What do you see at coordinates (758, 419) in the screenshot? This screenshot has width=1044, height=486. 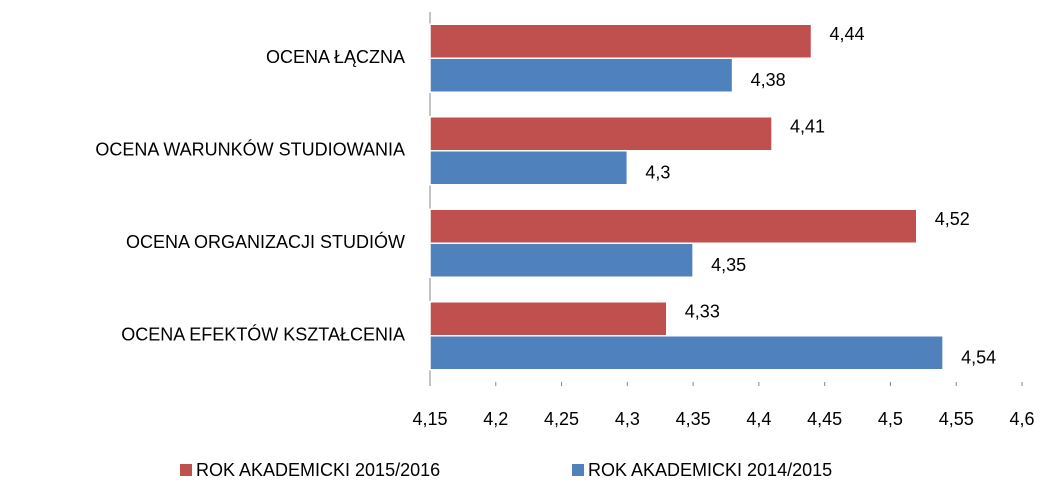 I see `x-tick-label: 4,4` at bounding box center [758, 419].